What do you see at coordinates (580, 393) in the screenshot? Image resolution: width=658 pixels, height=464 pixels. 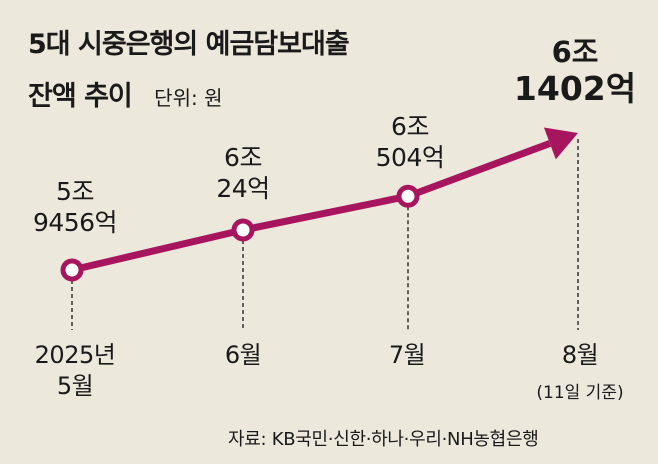 I see `x-label-aug-note: (11일 기준)` at bounding box center [580, 393].